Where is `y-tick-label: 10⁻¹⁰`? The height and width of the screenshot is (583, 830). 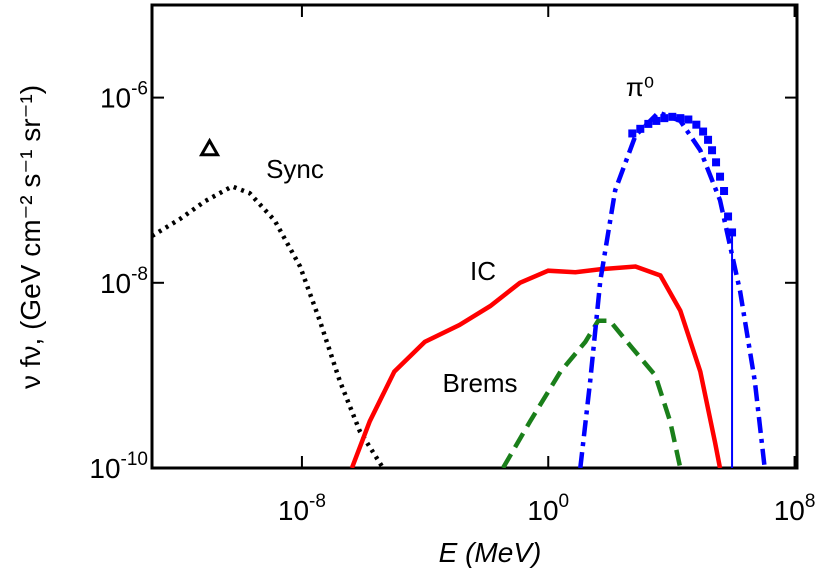
y-tick-label: 10⁻¹⁰ is located at coordinates (118, 466).